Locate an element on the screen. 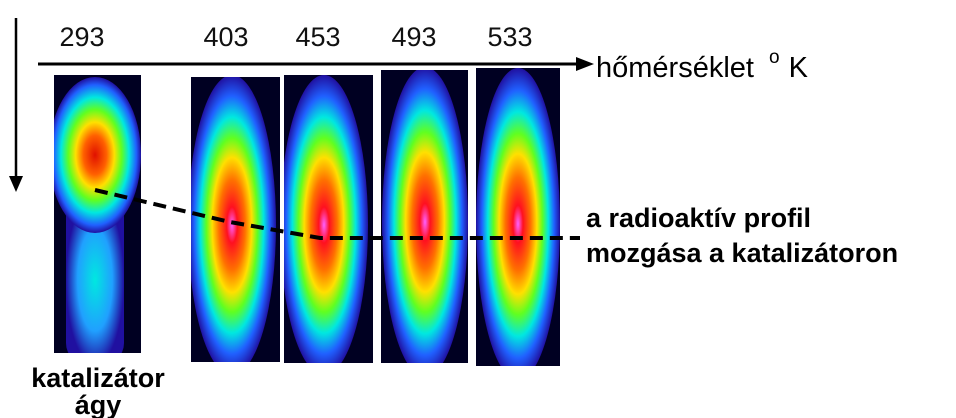 The image size is (956, 418). vertical-axis-arrow is located at coordinates (16, 105).